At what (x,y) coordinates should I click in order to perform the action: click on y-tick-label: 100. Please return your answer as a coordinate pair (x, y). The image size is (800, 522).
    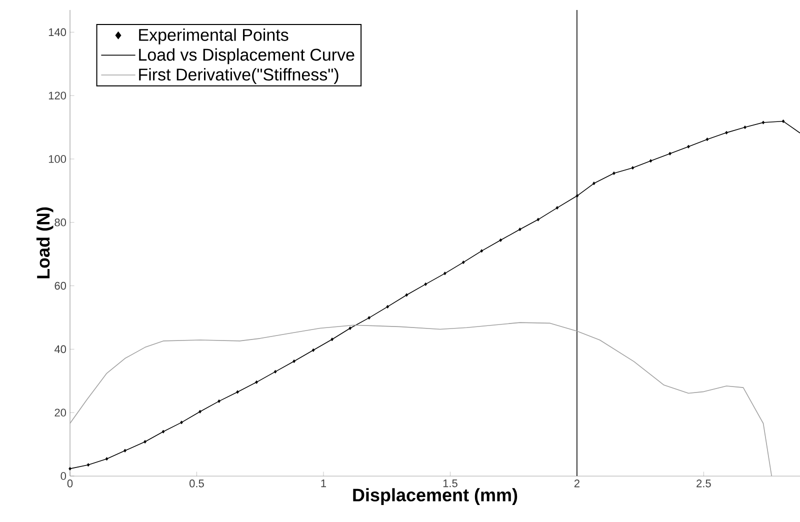
    Looking at the image, I should click on (57, 159).